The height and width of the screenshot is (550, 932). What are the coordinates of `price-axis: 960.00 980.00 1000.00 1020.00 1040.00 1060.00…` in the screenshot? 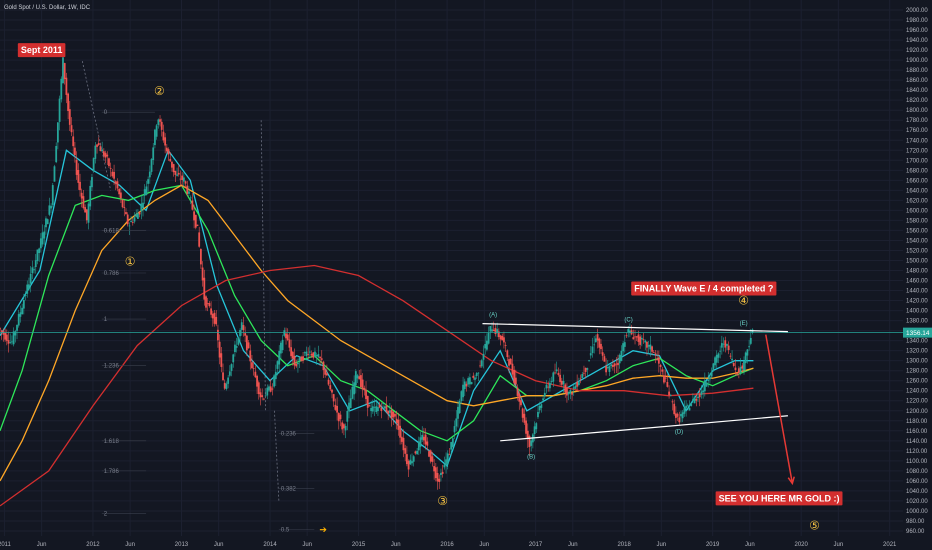 It's located at (917, 271).